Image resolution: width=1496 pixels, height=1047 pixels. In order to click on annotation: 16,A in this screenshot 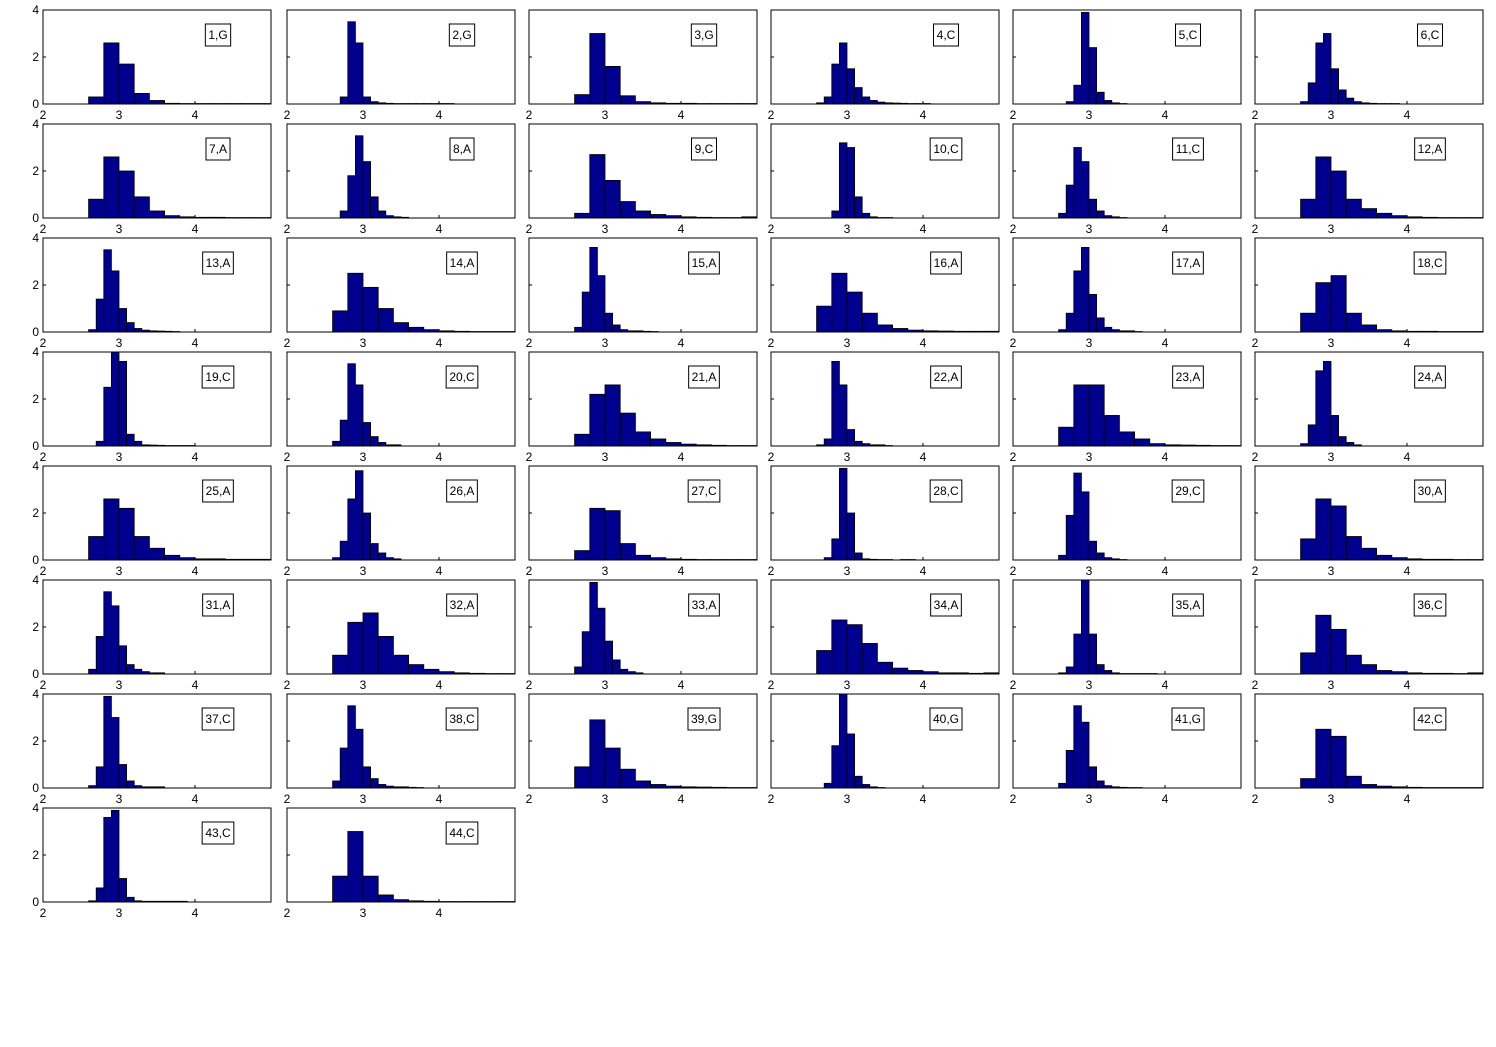, I will do `click(946, 263)`.